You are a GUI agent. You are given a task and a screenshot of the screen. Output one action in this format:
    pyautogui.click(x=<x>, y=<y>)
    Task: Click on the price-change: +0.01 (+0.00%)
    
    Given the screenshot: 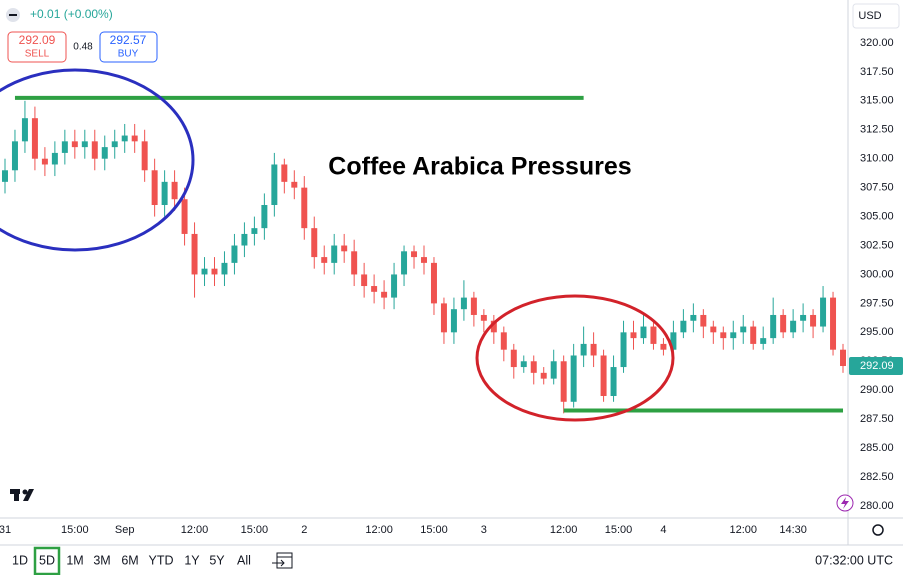 What is the action you would take?
    pyautogui.click(x=71, y=14)
    